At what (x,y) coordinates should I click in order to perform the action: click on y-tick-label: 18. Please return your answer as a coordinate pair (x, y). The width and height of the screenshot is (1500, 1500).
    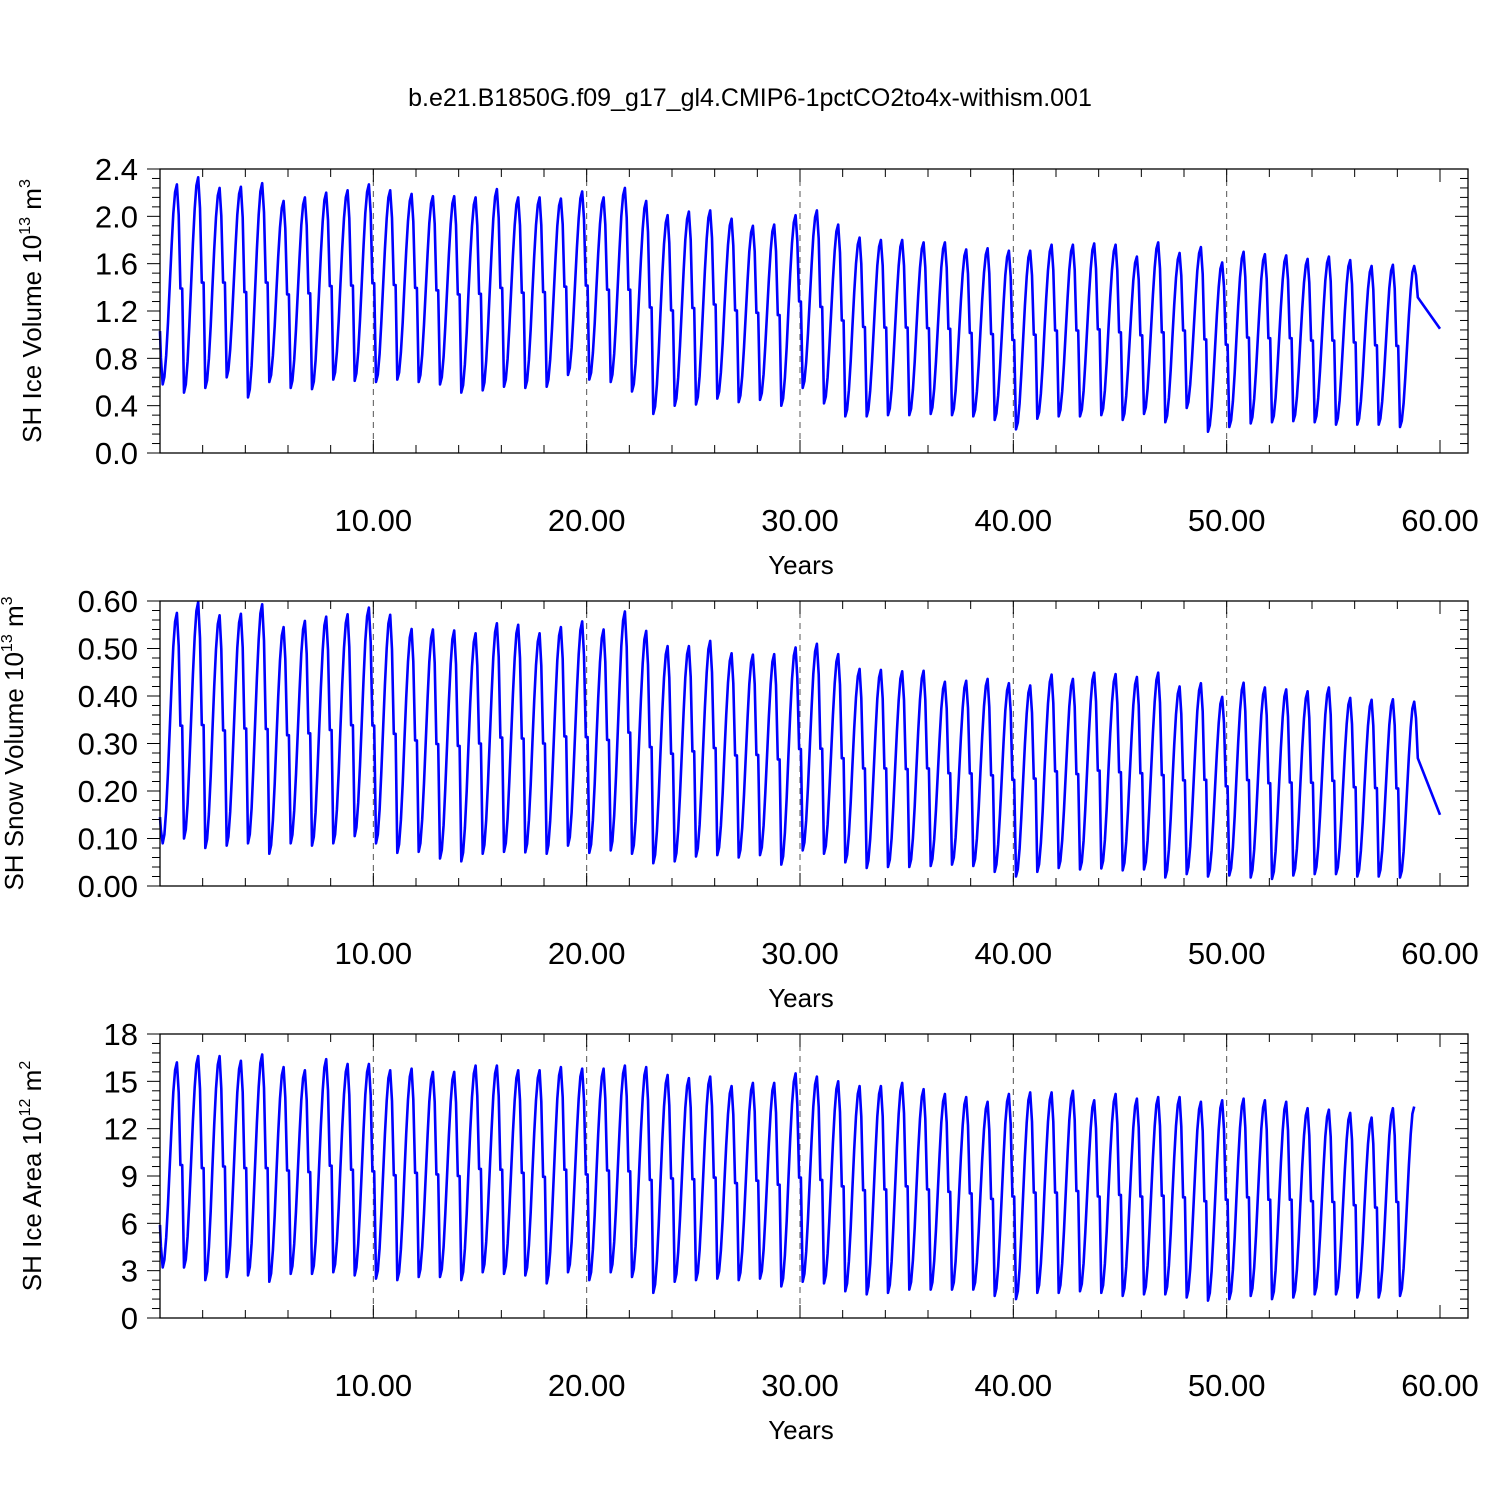
    Looking at the image, I should click on (121, 1034).